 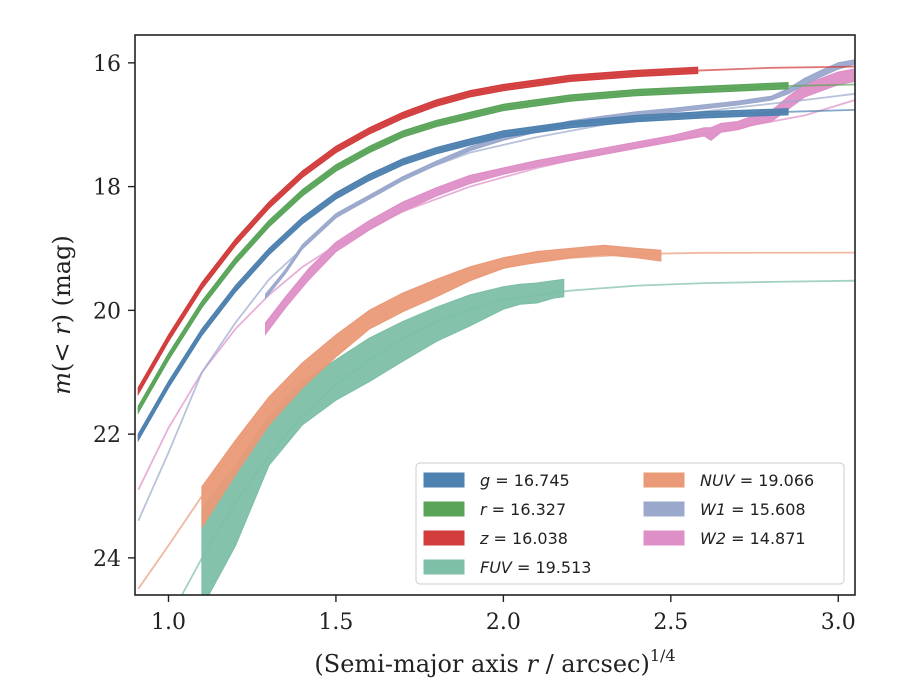 I want to click on y-tick-label: 24, so click(x=107, y=559).